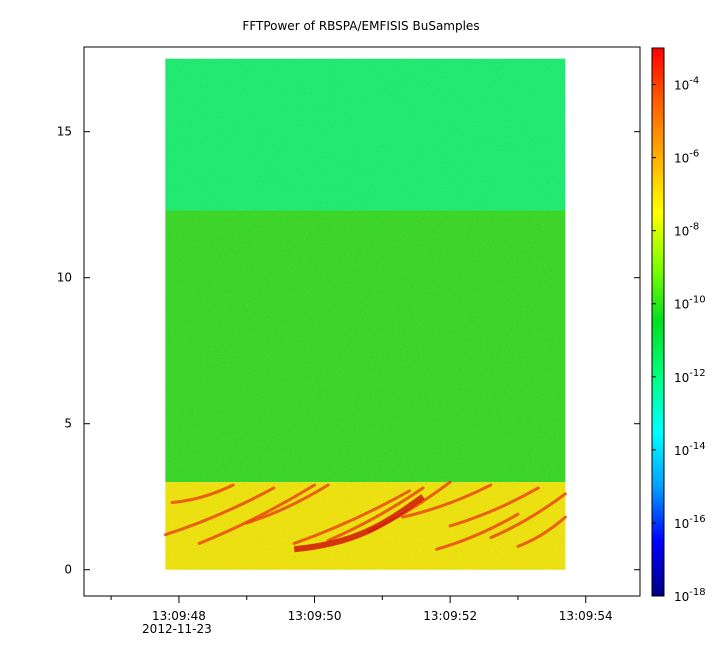  I want to click on x-tick-date-label: 2012-11-23, so click(177, 629).